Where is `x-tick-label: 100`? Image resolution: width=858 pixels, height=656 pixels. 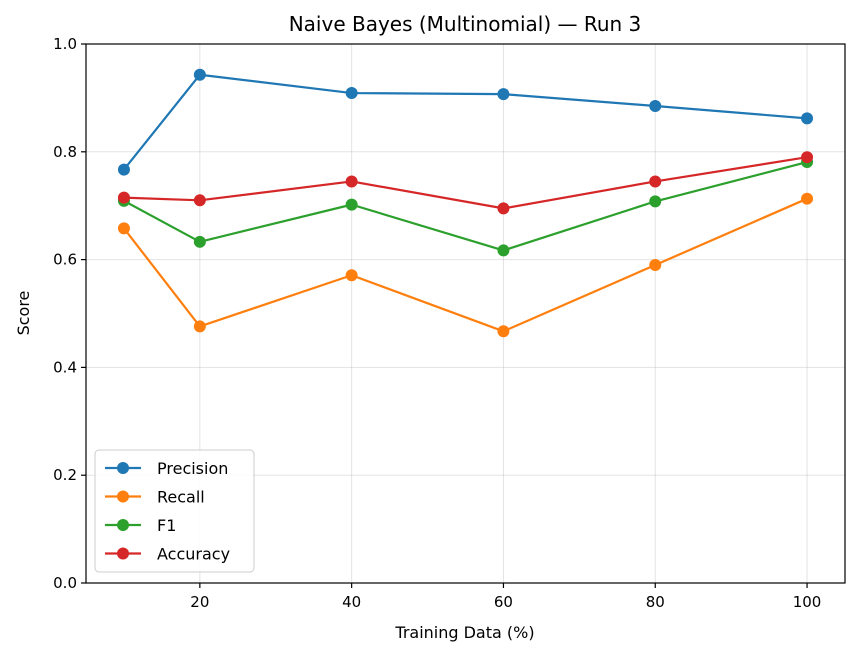
x-tick-label: 100 is located at coordinates (807, 602).